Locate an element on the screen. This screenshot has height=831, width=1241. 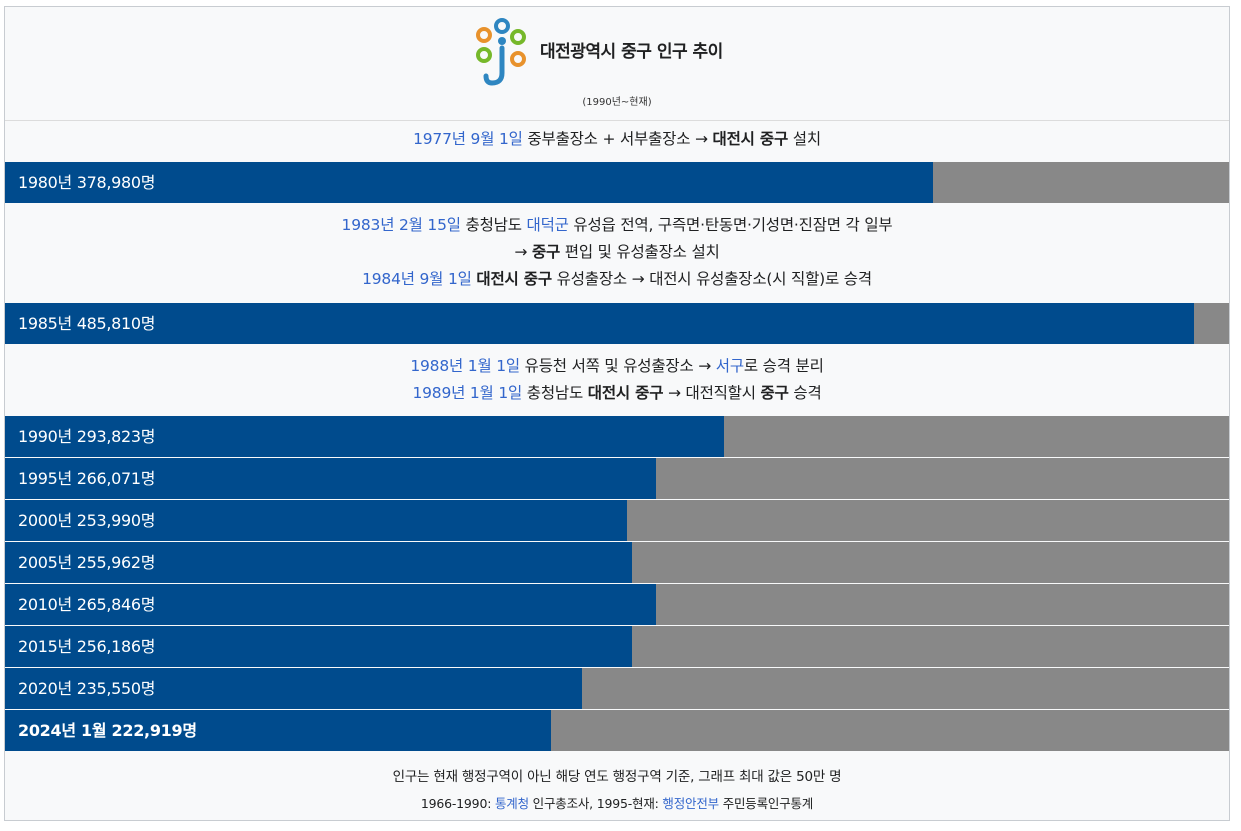
bar-1990: 1990년 293,823명 is located at coordinates (617, 436).